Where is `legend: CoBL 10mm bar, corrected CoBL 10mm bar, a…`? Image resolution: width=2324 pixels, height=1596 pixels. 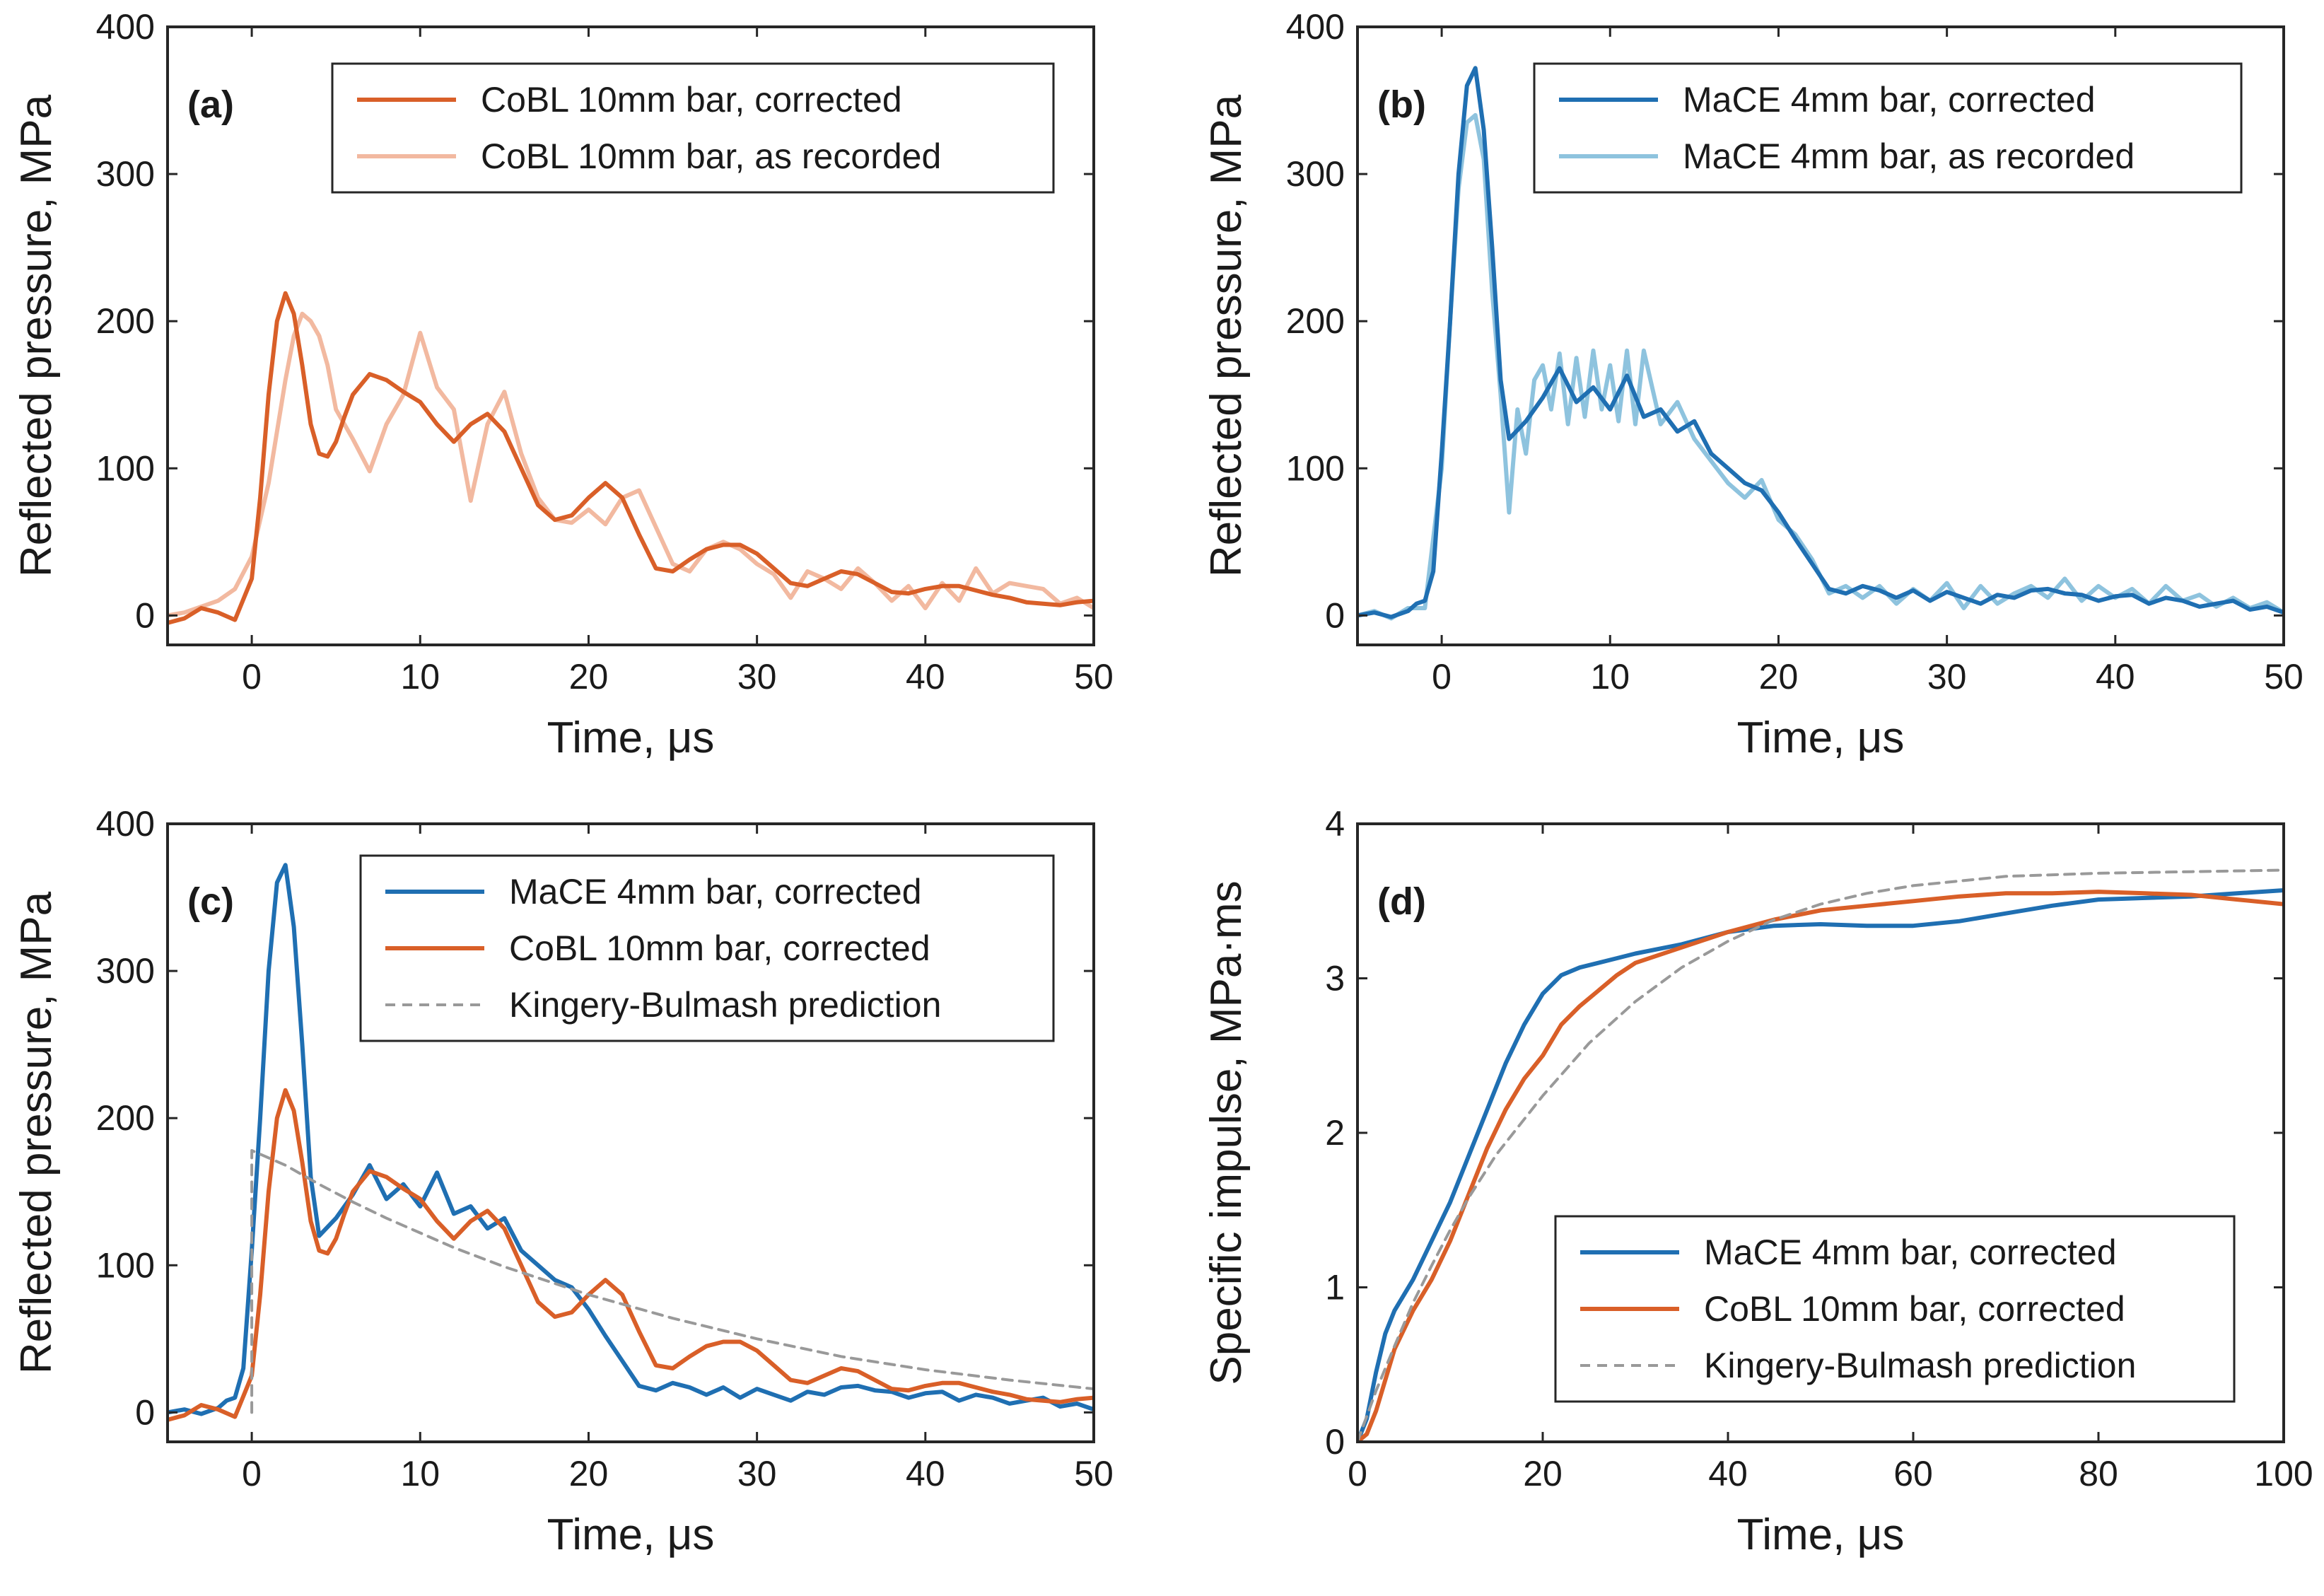 legend: CoBL 10mm bar, corrected CoBL 10mm bar, a… is located at coordinates (693, 128).